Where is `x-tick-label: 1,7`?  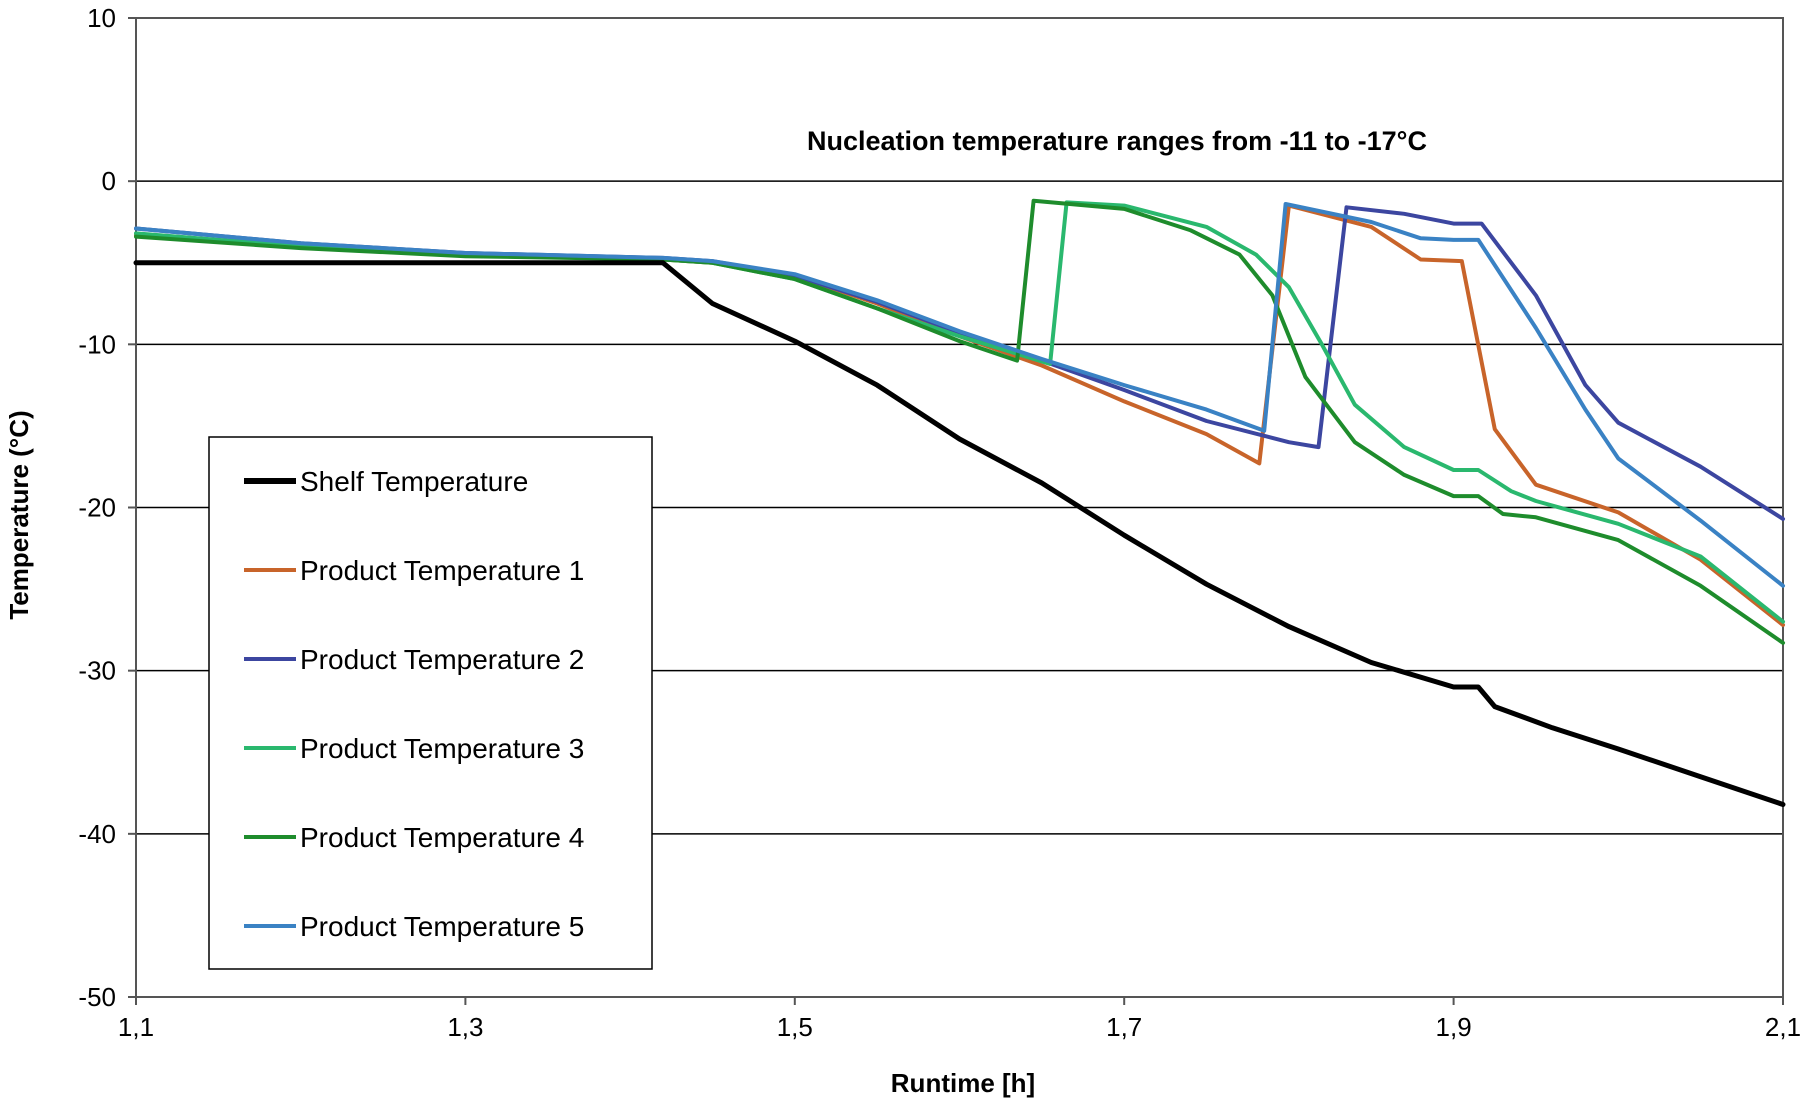 x-tick-label: 1,7 is located at coordinates (1124, 1027).